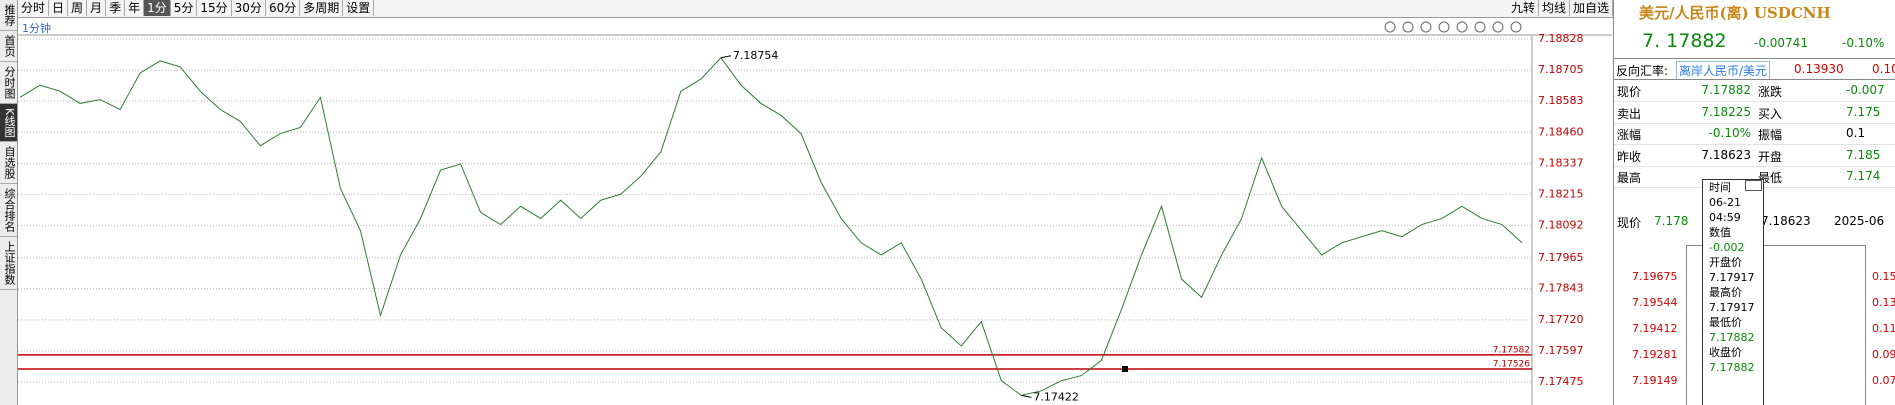 The height and width of the screenshot is (405, 1895). What do you see at coordinates (756, 55) in the screenshot?
I see `max-label: 7.18754` at bounding box center [756, 55].